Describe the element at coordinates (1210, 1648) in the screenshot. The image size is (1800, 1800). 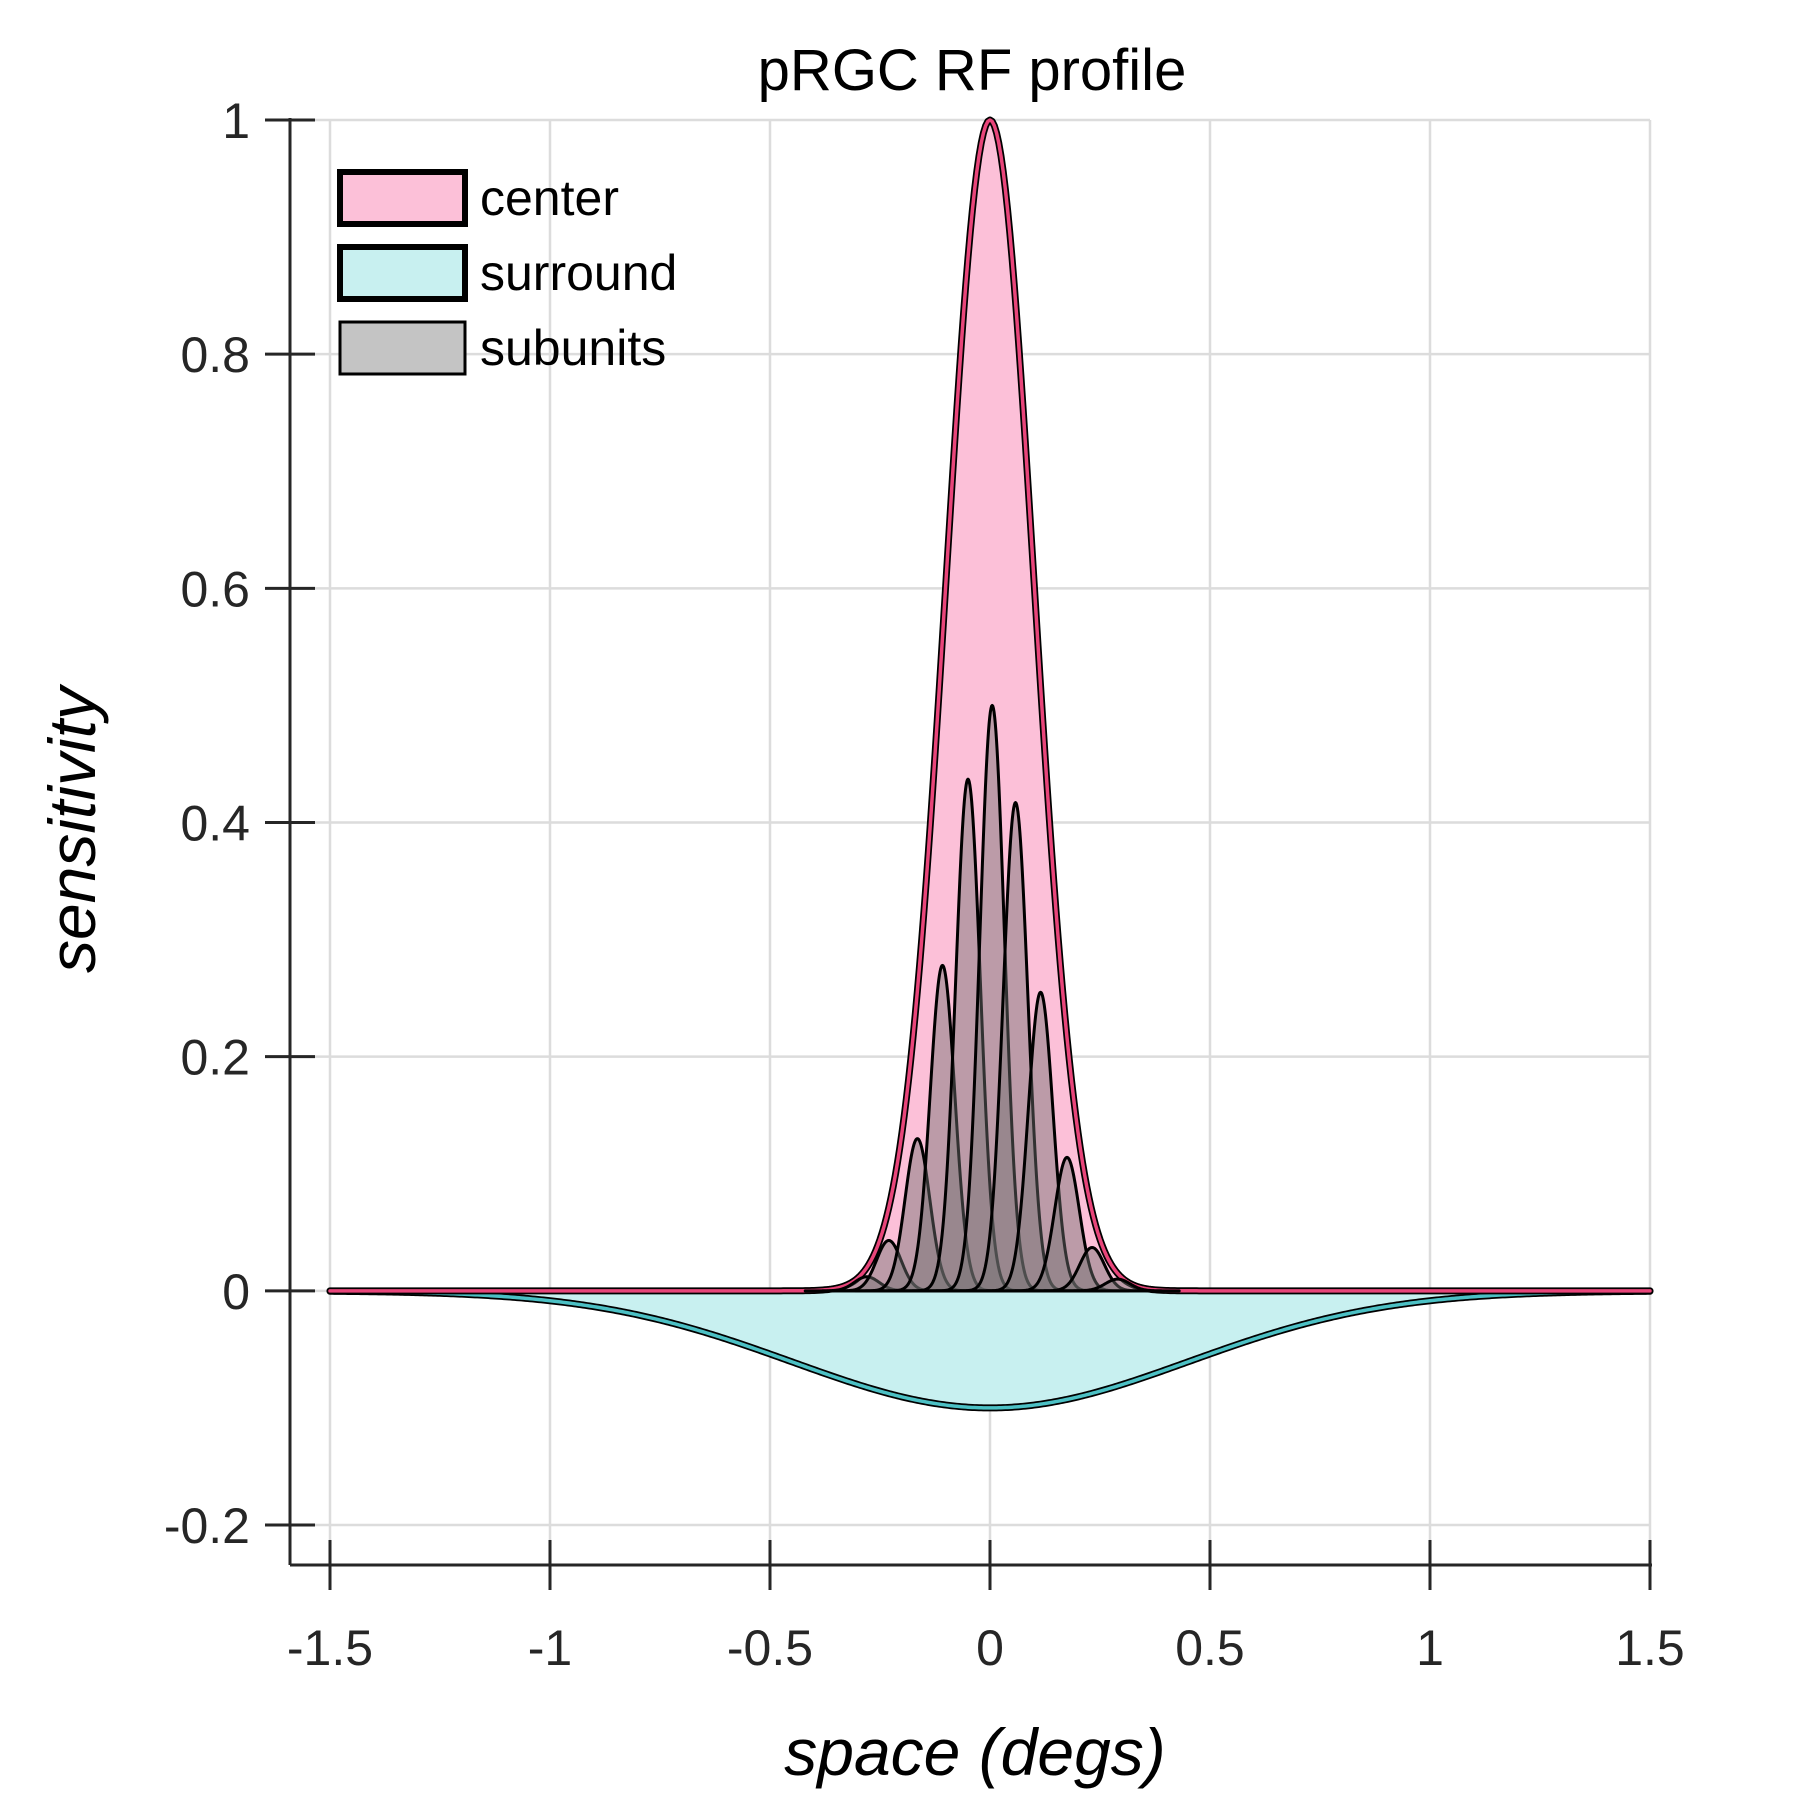
I see `x-tick-label: 0.5` at that location.